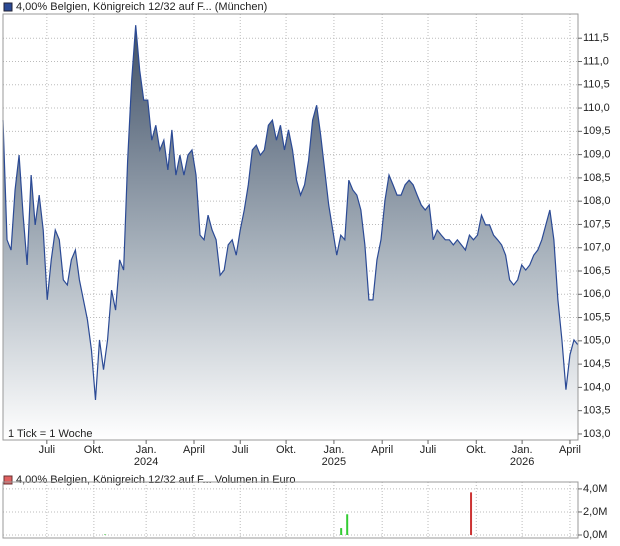 The height and width of the screenshot is (546, 620). Describe the element at coordinates (290, 510) in the screenshot. I see `plot-border` at that location.